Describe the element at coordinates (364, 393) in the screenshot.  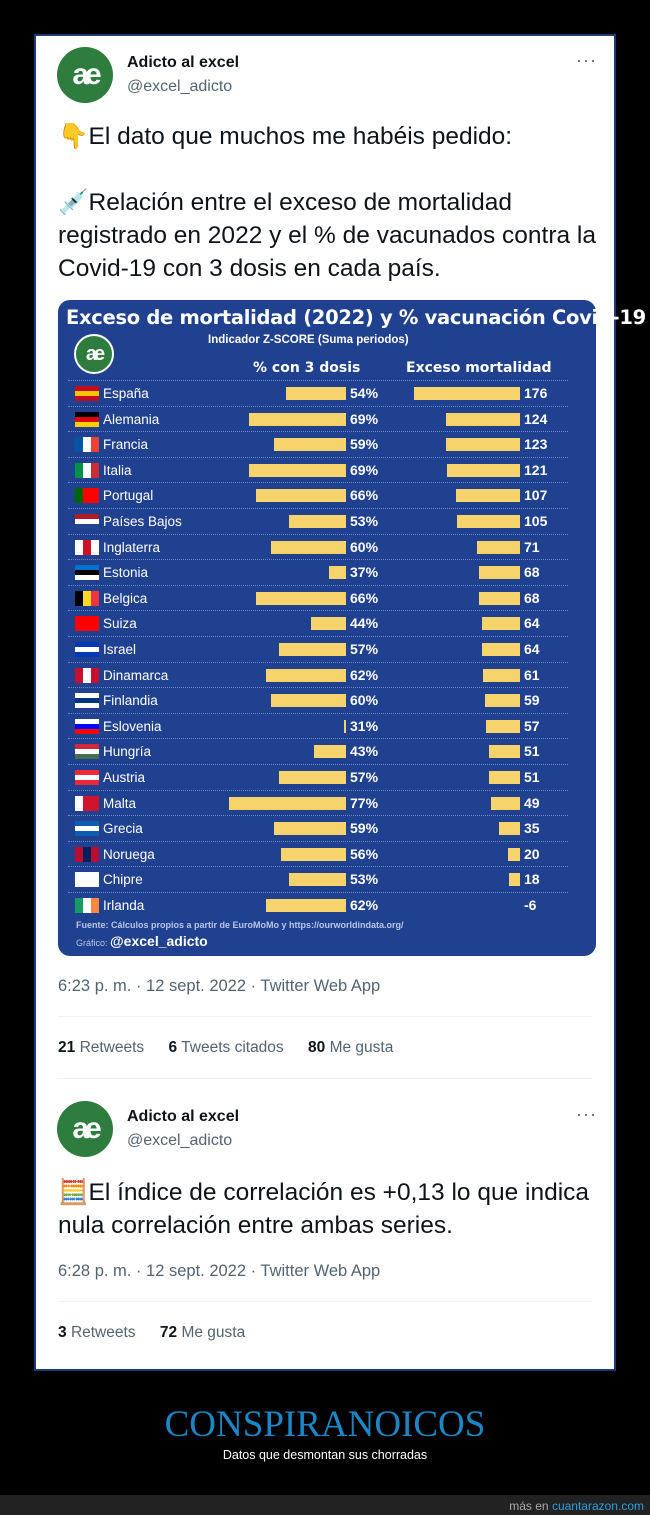
I see `vax-label: 54%` at that location.